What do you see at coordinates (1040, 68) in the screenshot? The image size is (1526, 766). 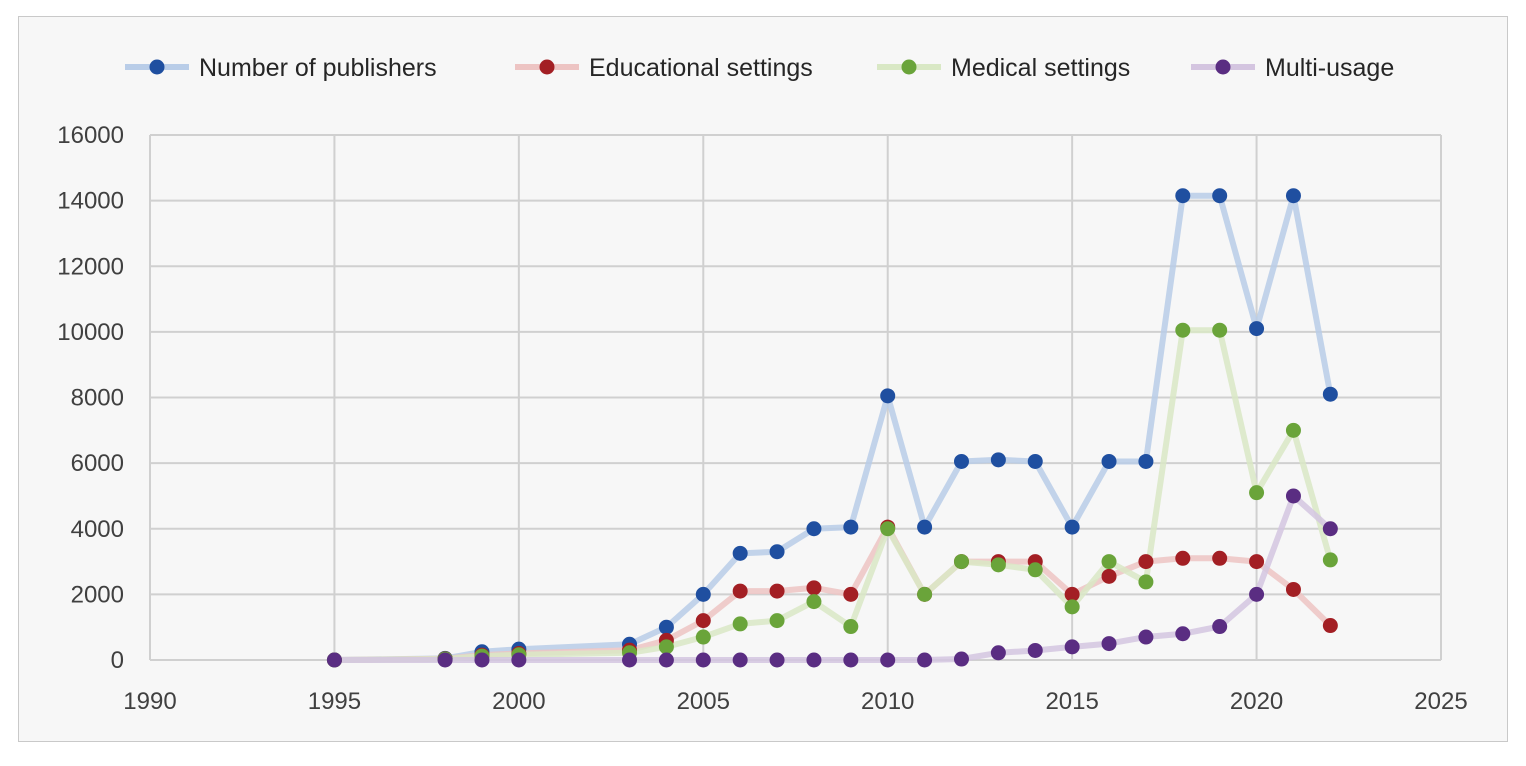 I see `legend-label: Medical settings` at bounding box center [1040, 68].